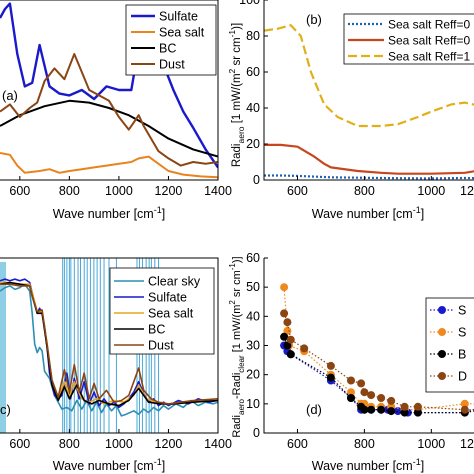 This screenshot has width=474, height=474. Describe the element at coordinates (462, 355) in the screenshot. I see `legend-label-d-2: B` at that location.